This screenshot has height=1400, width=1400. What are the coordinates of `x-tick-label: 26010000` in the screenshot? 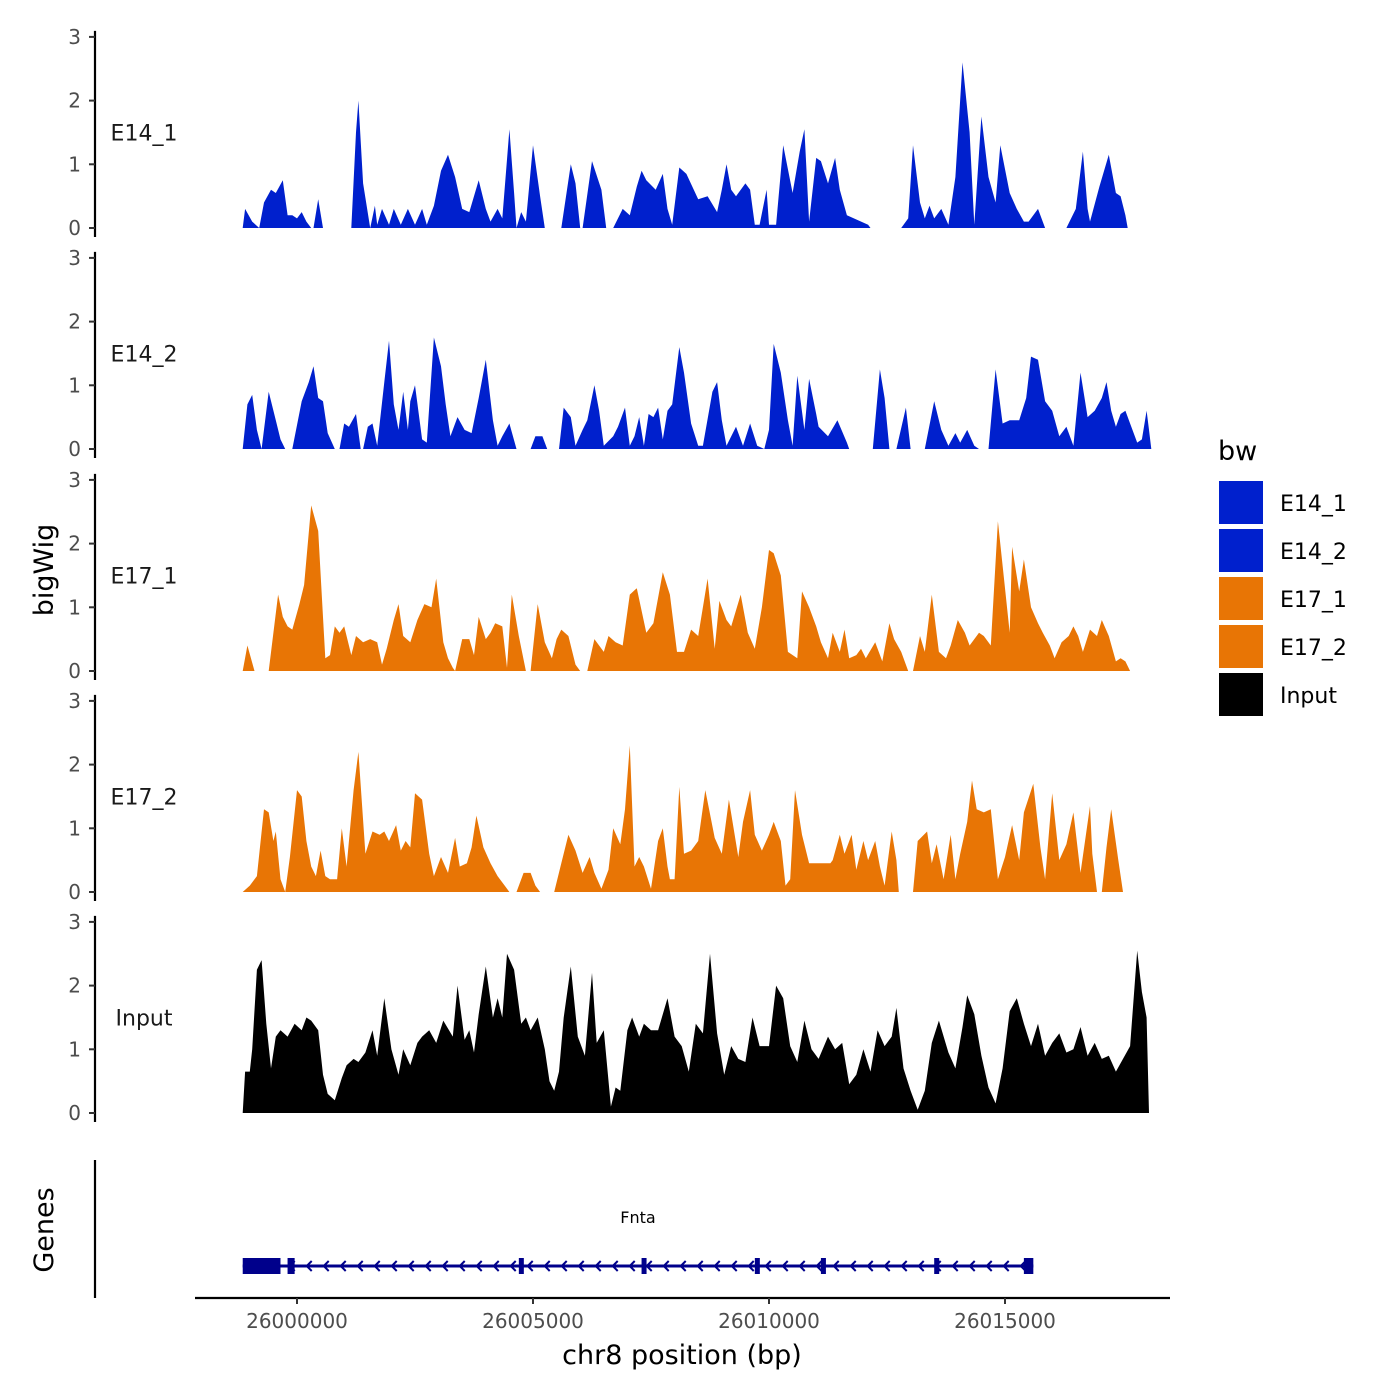 It's located at (769, 1321).